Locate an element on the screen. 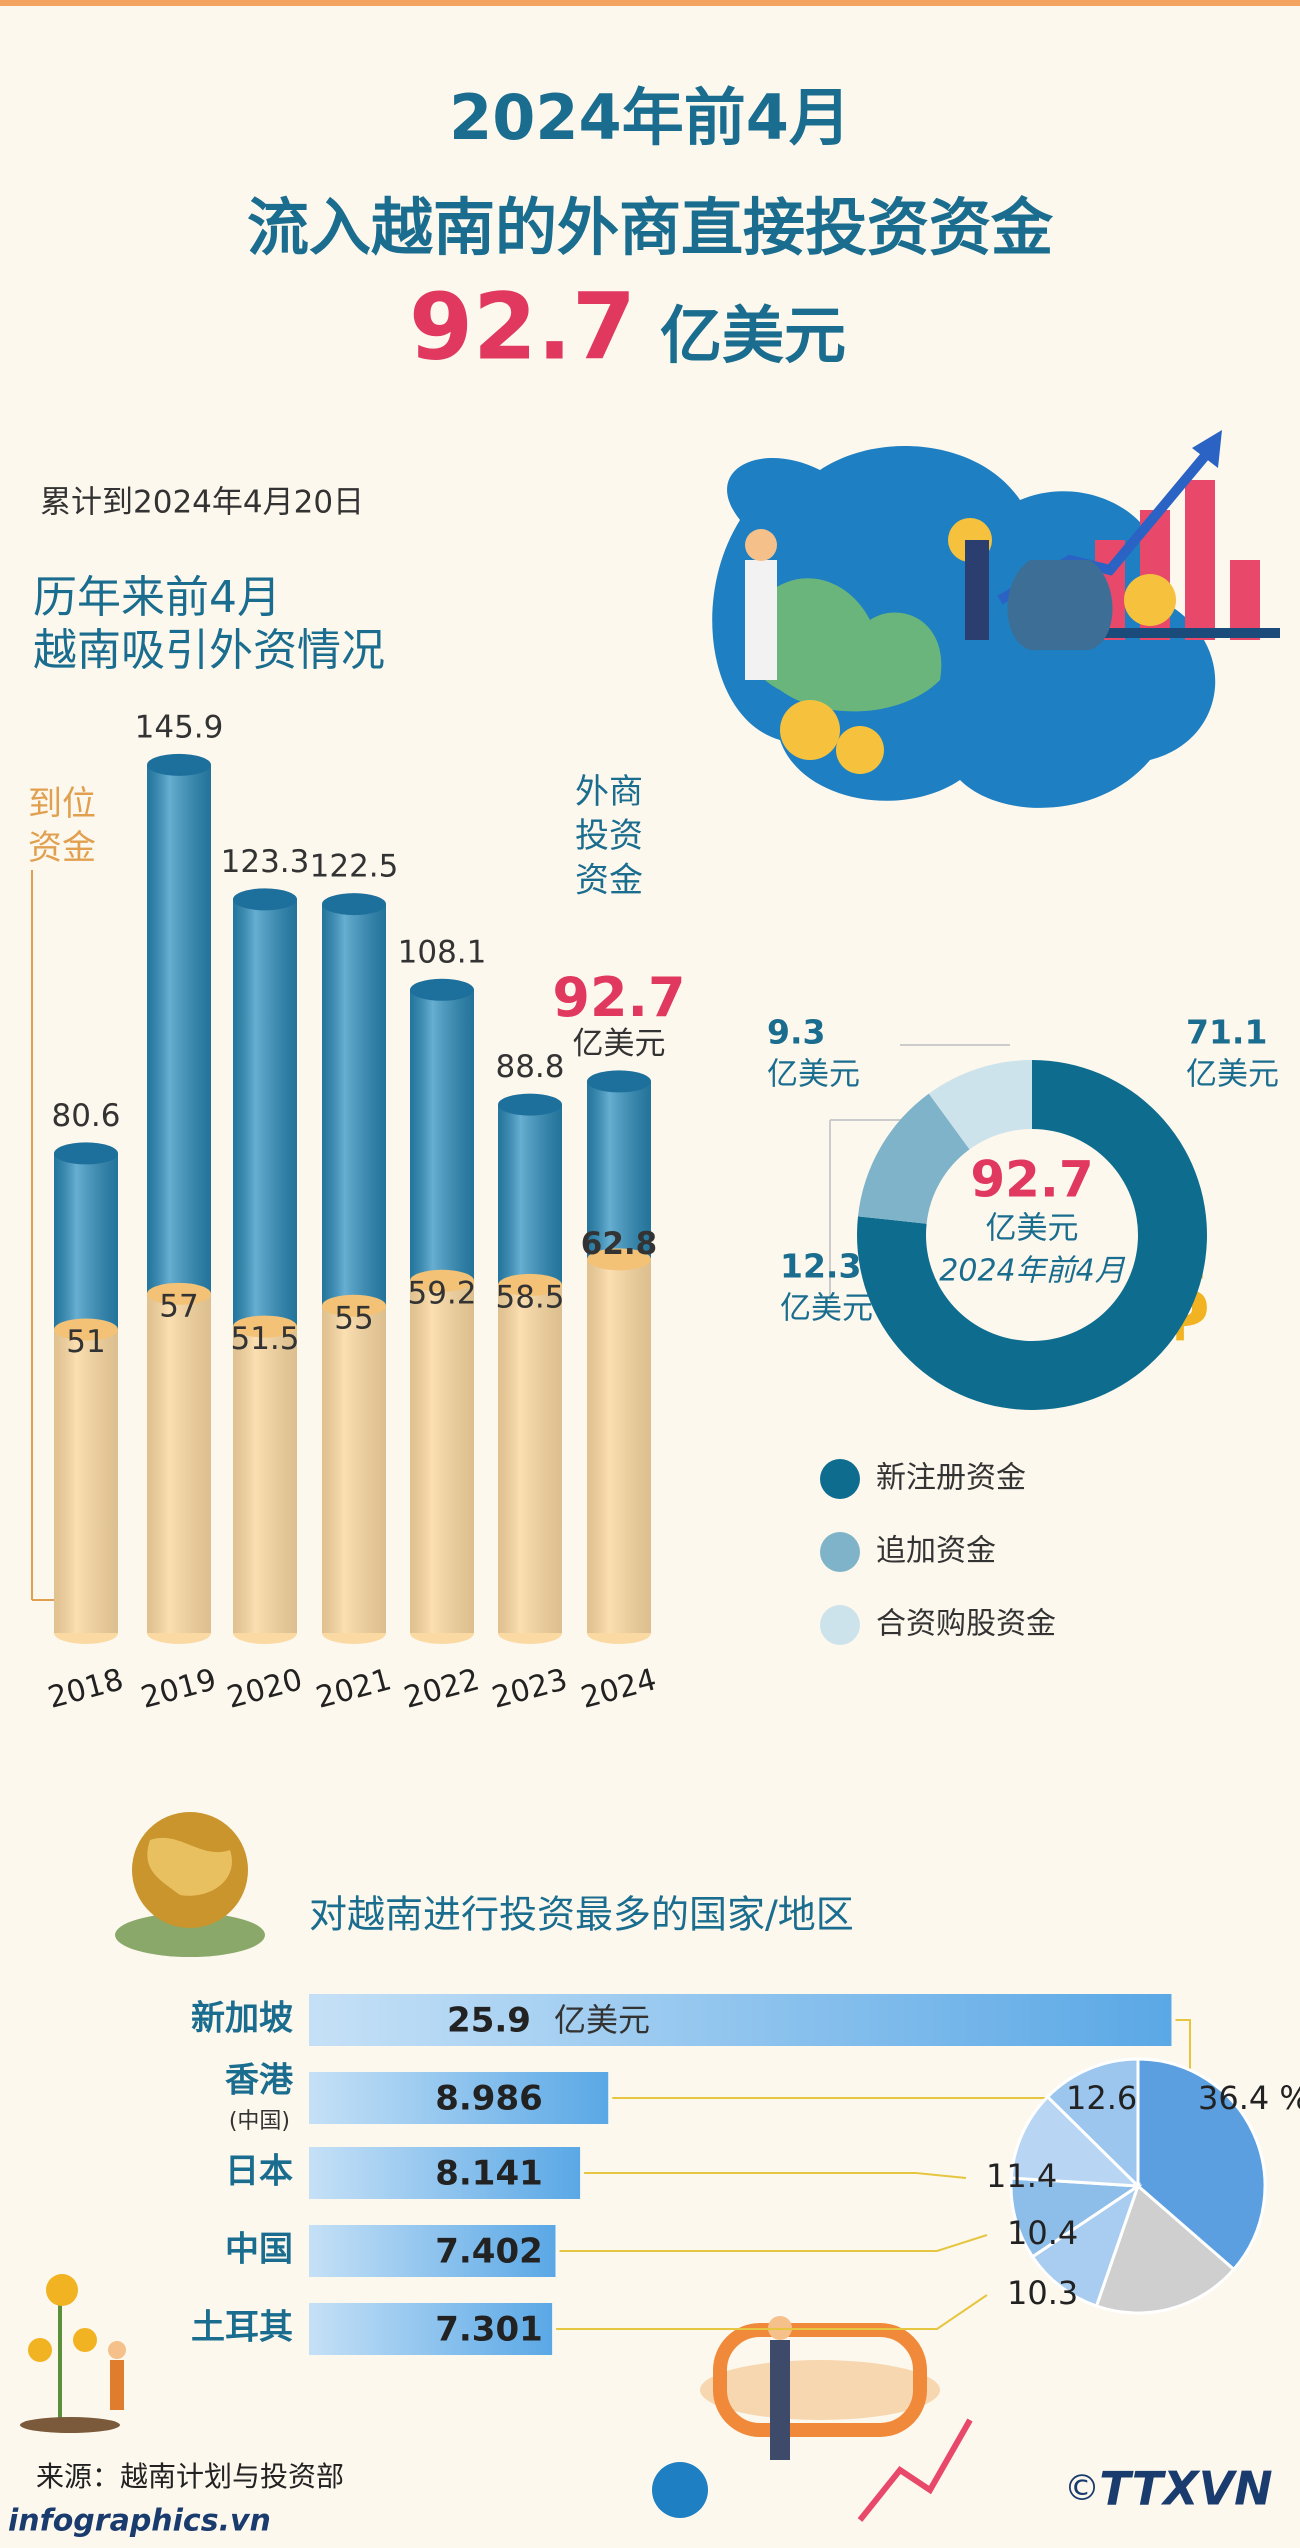 This screenshot has height=2548, width=1300. date-note: 累计到2024年4月20日 is located at coordinates (202, 503).